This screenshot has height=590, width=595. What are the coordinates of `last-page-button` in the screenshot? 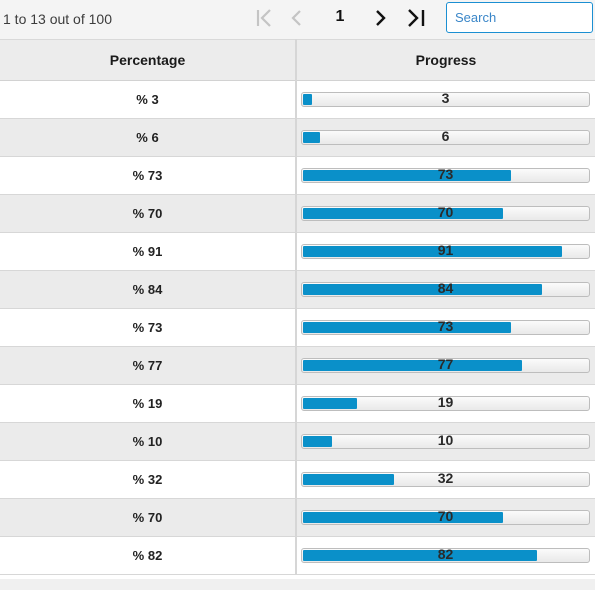 It's located at (417, 18).